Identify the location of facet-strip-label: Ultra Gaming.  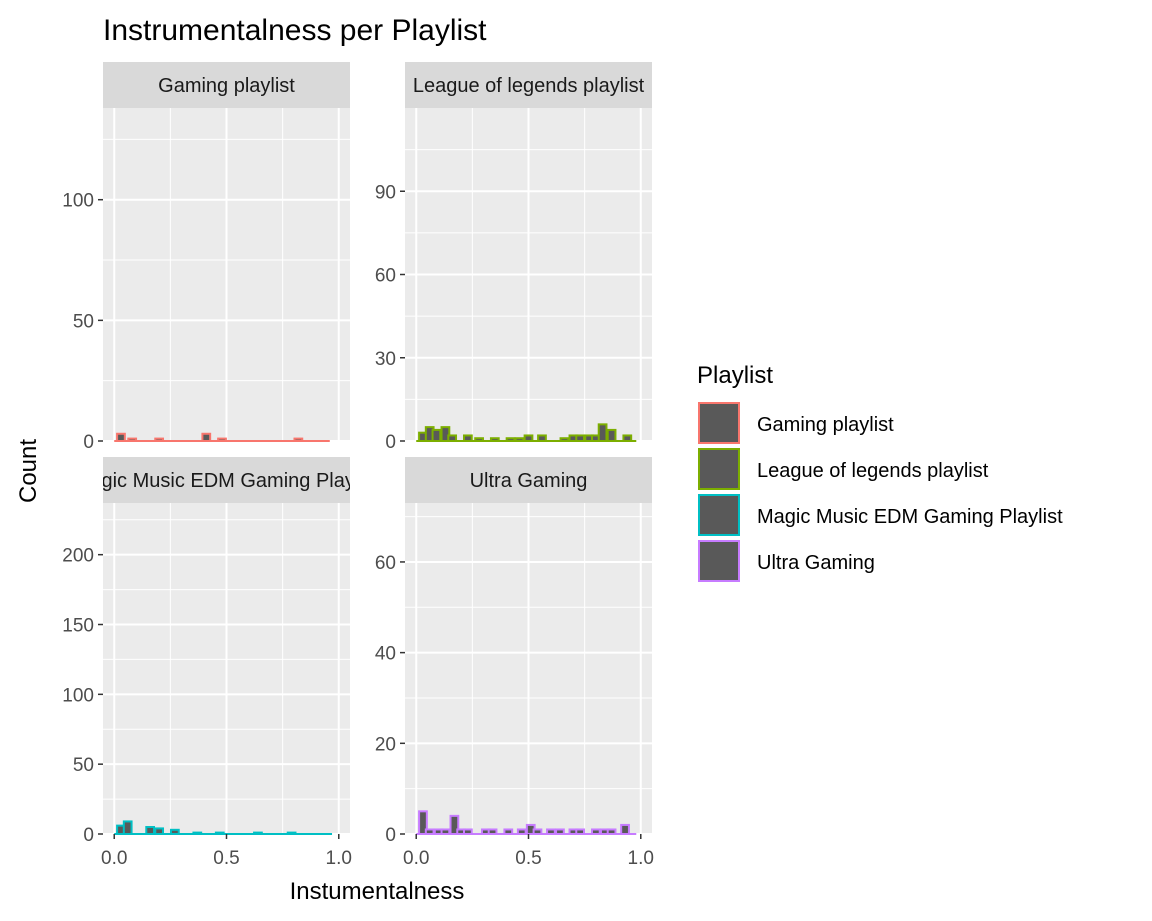
(529, 481).